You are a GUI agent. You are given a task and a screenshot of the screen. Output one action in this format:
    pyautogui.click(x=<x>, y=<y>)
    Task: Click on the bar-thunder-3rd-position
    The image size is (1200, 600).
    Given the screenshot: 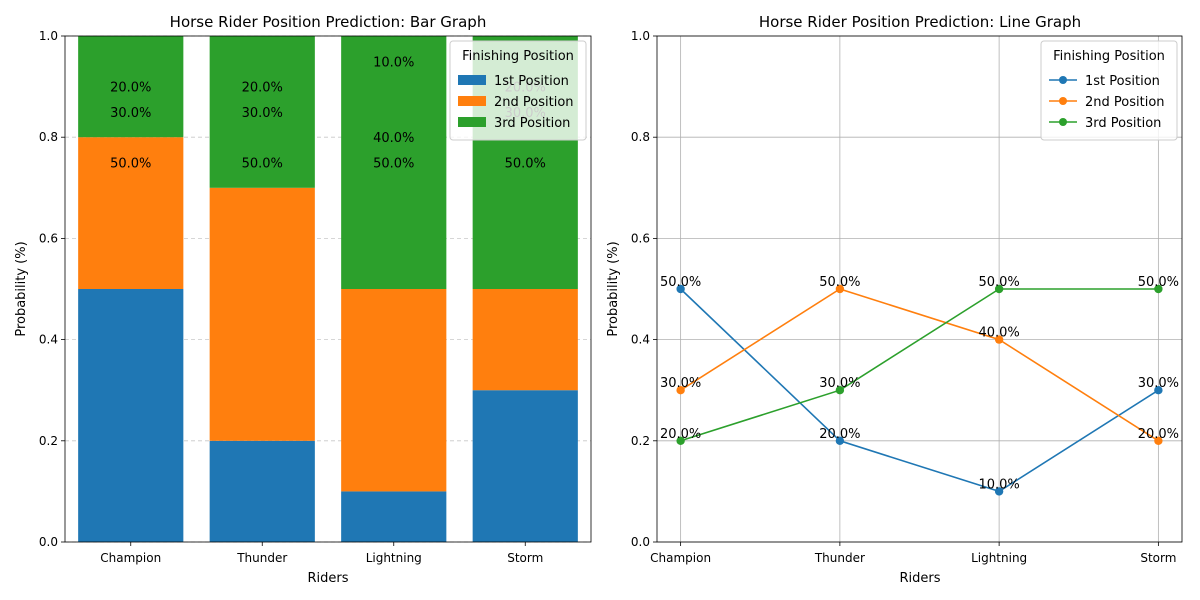 What is the action you would take?
    pyautogui.click(x=262, y=112)
    